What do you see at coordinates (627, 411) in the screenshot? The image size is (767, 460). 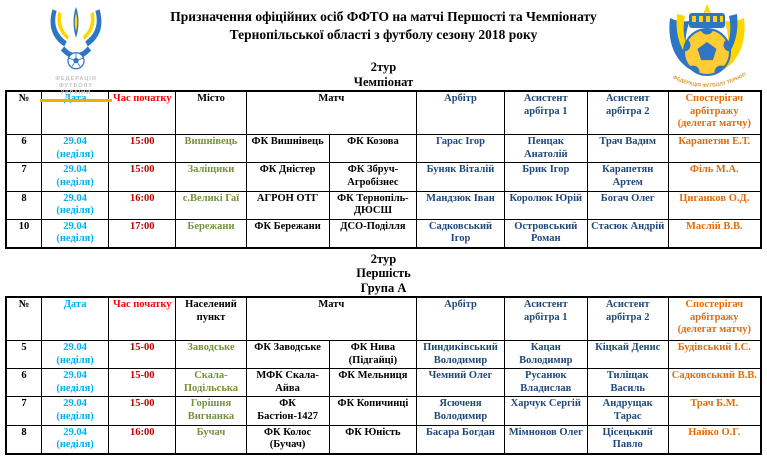 I see `assistant-referee-2: Андрущак Тарас` at bounding box center [627, 411].